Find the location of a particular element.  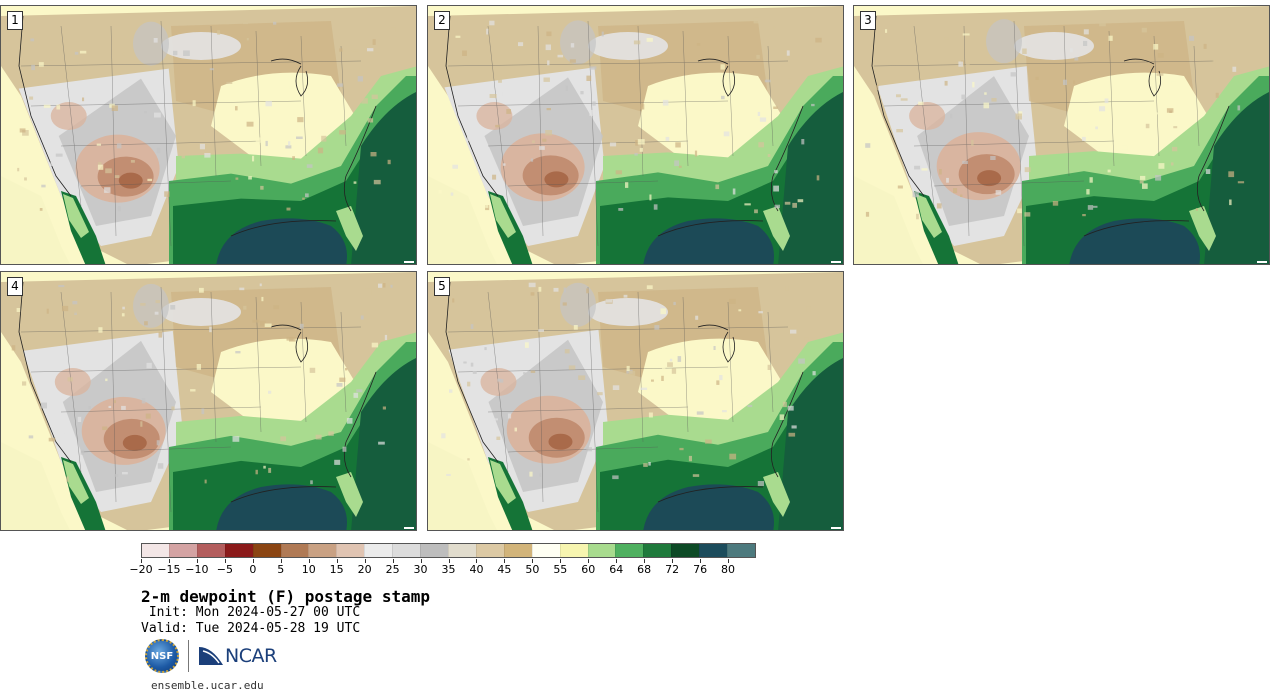

colorbar-tick-label: −20 is located at coordinates (141, 569).